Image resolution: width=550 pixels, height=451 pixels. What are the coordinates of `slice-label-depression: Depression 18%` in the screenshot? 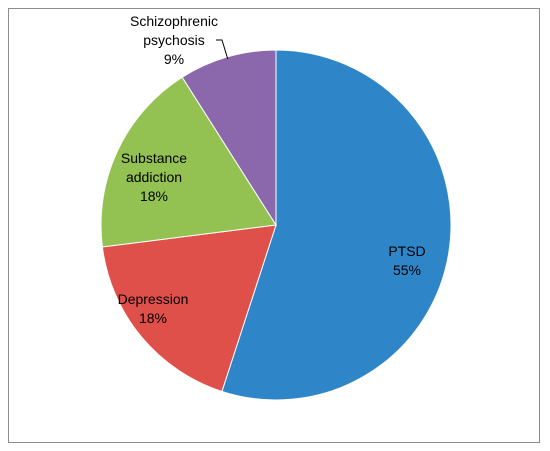 It's located at (153, 308).